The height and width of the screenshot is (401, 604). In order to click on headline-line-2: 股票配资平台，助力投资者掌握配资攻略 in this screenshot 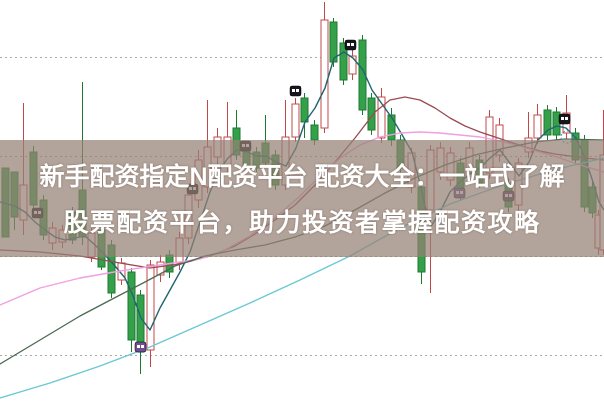, I will do `click(302, 223)`.